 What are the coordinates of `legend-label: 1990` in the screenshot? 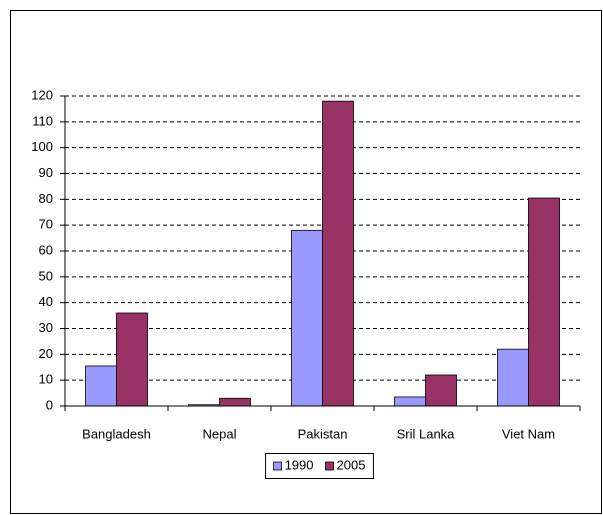 It's located at (299, 464).